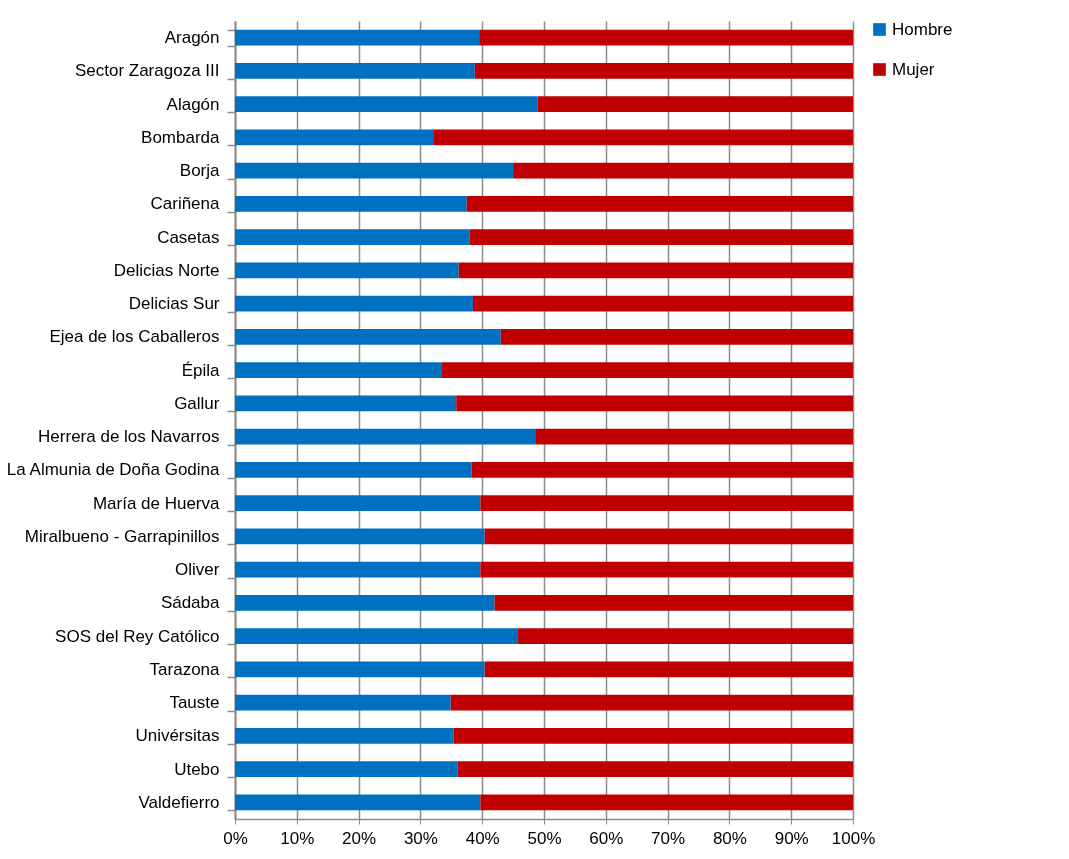  What do you see at coordinates (201, 370) in the screenshot?
I see `y-tick-label: Épila` at bounding box center [201, 370].